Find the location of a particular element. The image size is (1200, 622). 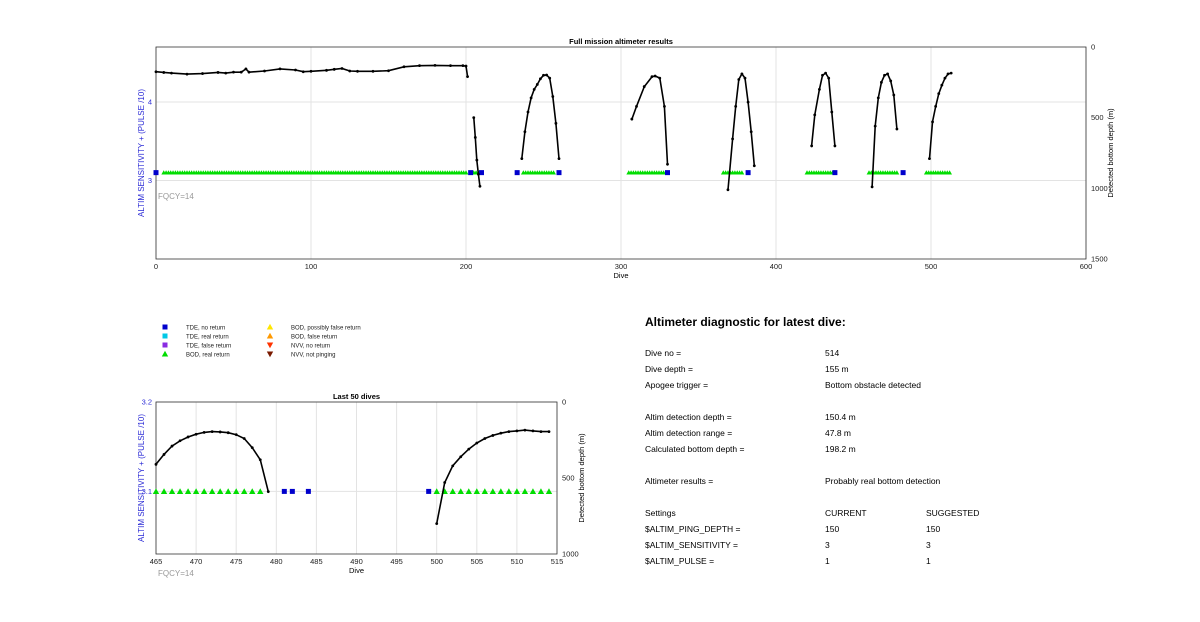

full-mission-x-tick-label: 100 is located at coordinates (311, 266).